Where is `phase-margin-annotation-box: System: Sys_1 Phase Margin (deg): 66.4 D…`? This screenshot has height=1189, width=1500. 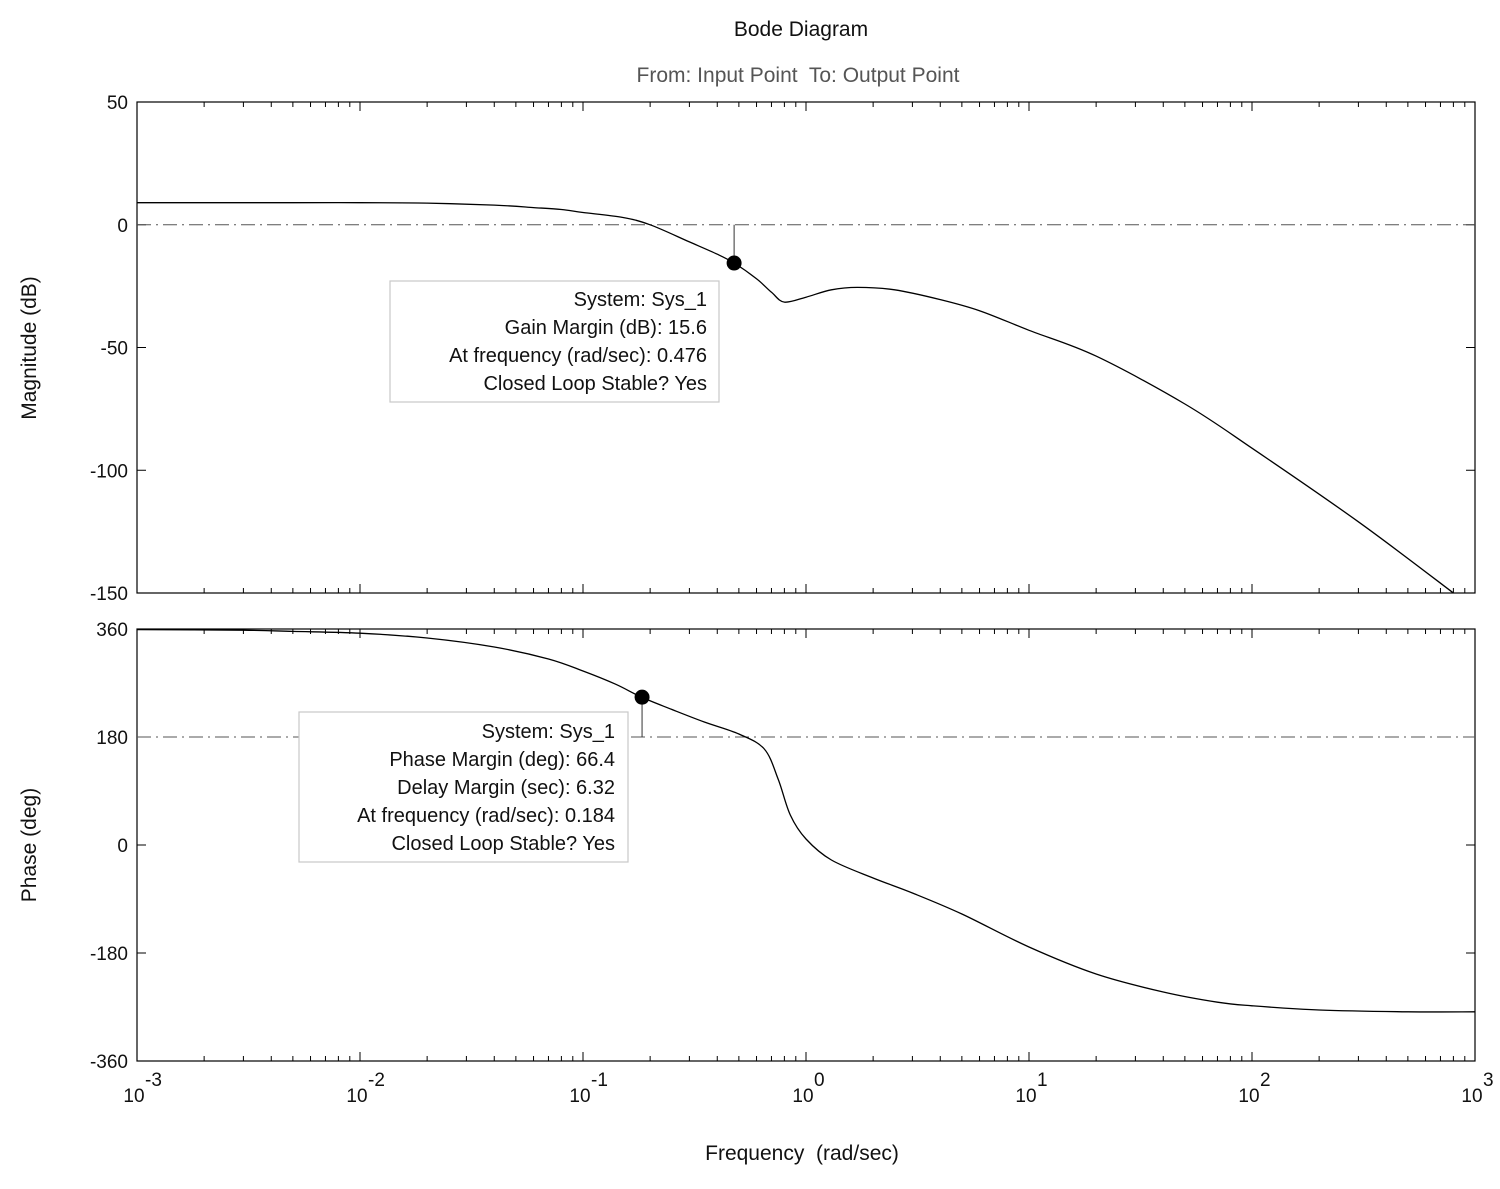
phase-margin-annotation-box: System: Sys_1 Phase Margin (deg): 66.4 D… is located at coordinates (463, 787).